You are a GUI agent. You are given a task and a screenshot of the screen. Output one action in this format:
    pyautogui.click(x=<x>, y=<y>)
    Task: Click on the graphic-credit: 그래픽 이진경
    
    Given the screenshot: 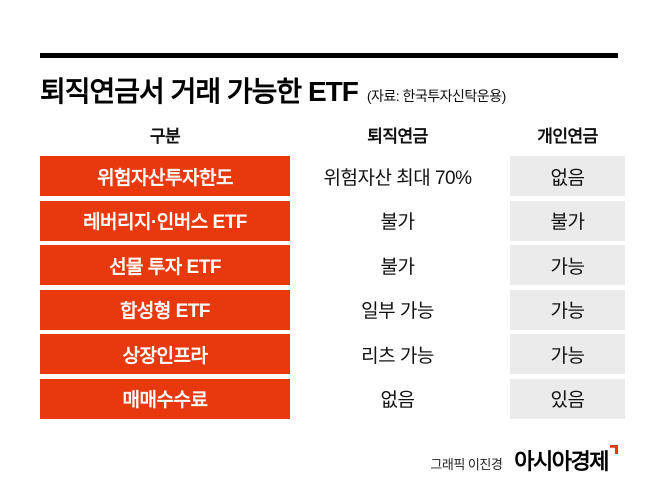 What is the action you would take?
    pyautogui.click(x=466, y=464)
    